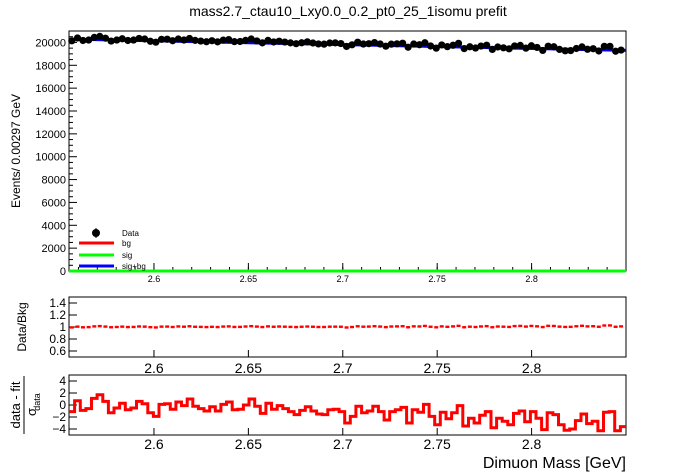  Describe the element at coordinates (154, 444) in the screenshot. I see `pull-xtick-label: 2.6` at that location.